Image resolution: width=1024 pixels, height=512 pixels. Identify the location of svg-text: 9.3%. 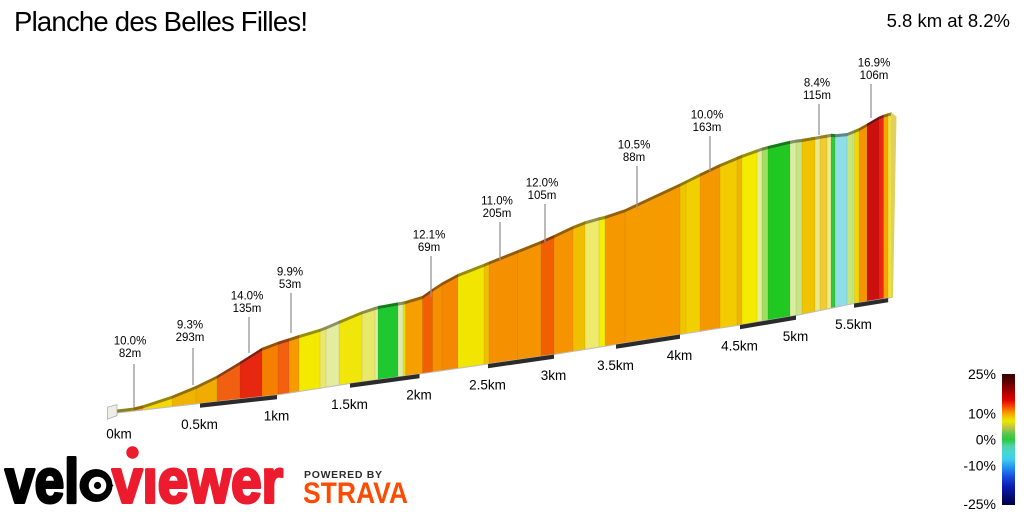
(190, 326).